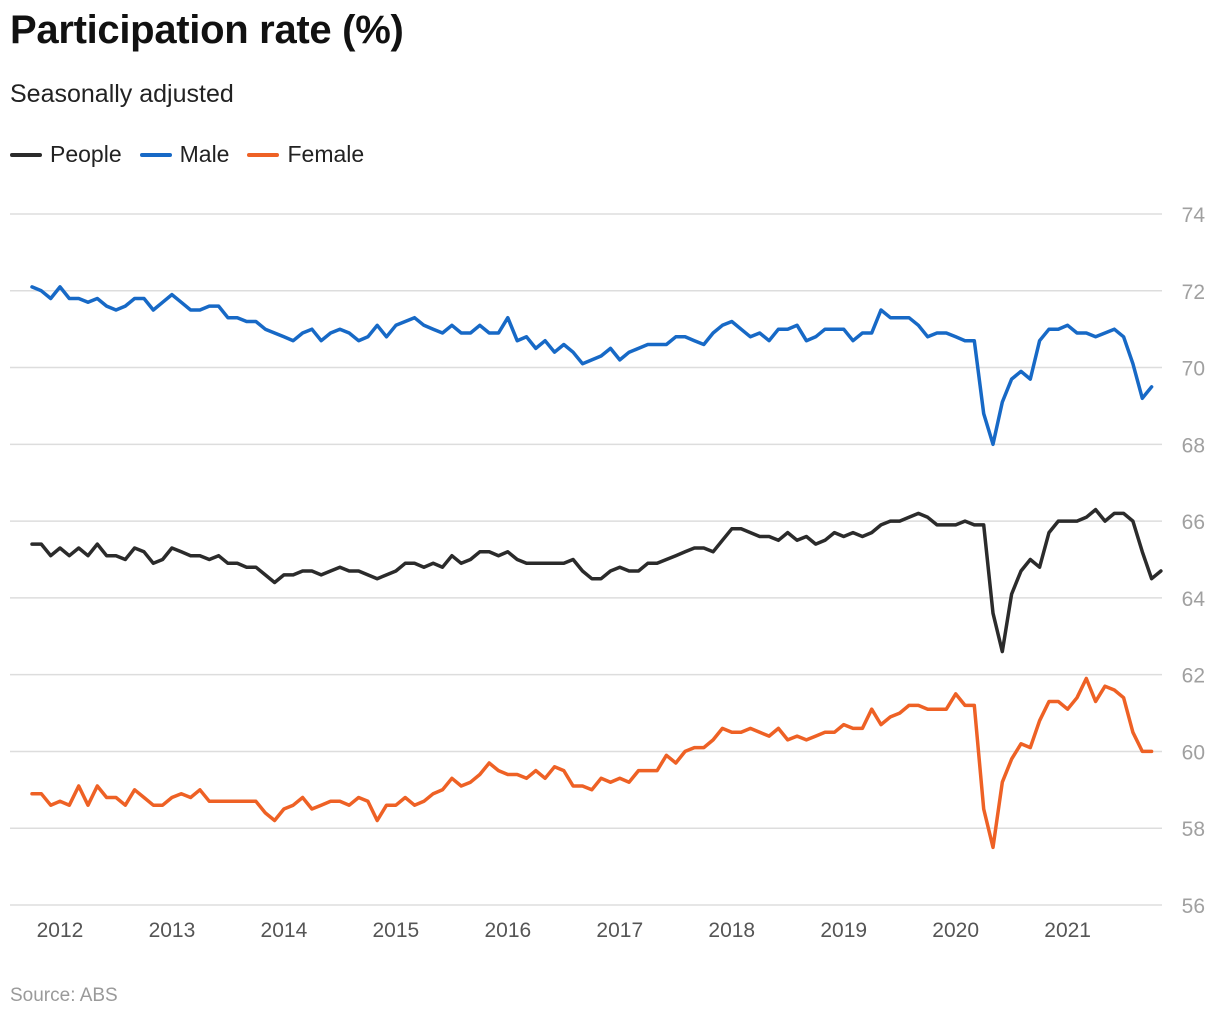 The height and width of the screenshot is (1020, 1220). Describe the element at coordinates (263, 154) in the screenshot. I see `legend-swatch-female` at that location.